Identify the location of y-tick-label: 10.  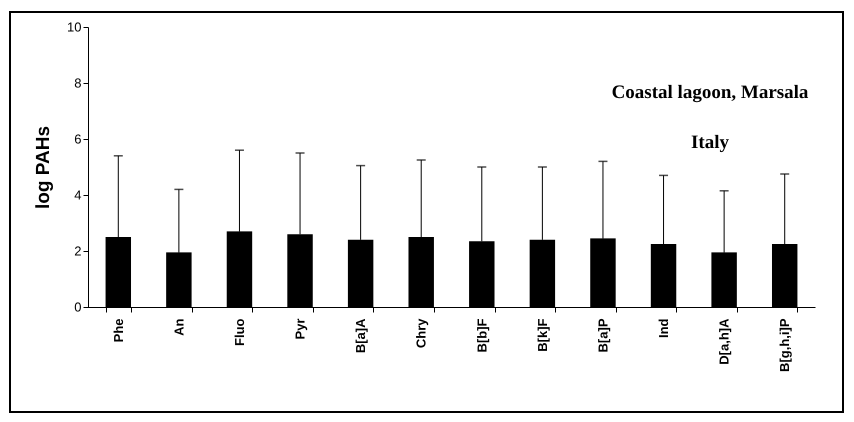
(74, 27).